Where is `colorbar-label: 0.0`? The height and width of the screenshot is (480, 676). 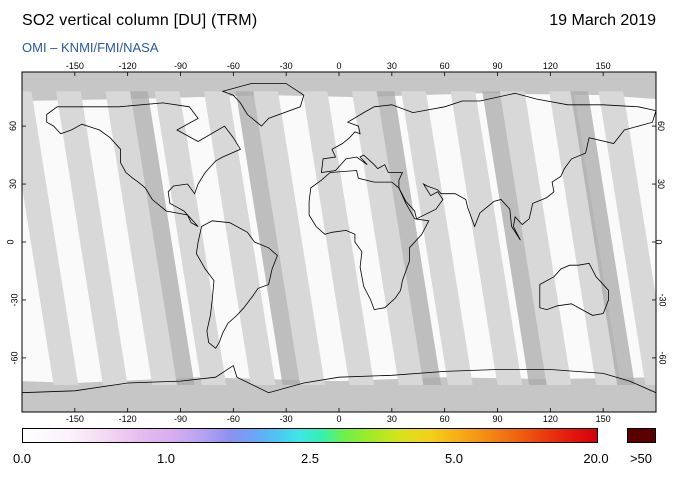 colorbar-label: 0.0 is located at coordinates (22, 458).